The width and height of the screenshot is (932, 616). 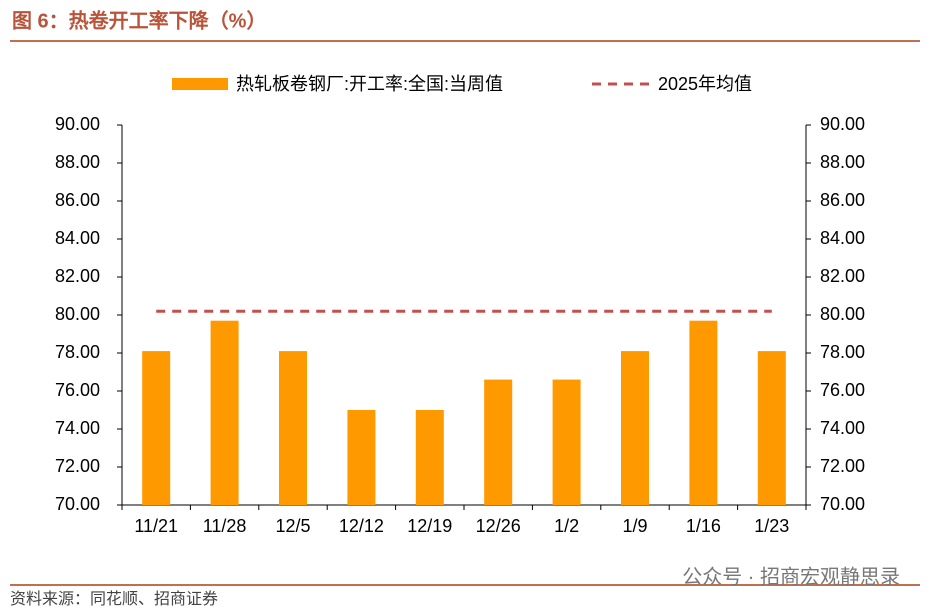 What do you see at coordinates (842, 238) in the screenshot?
I see `y2-tick-label: 84.00` at bounding box center [842, 238].